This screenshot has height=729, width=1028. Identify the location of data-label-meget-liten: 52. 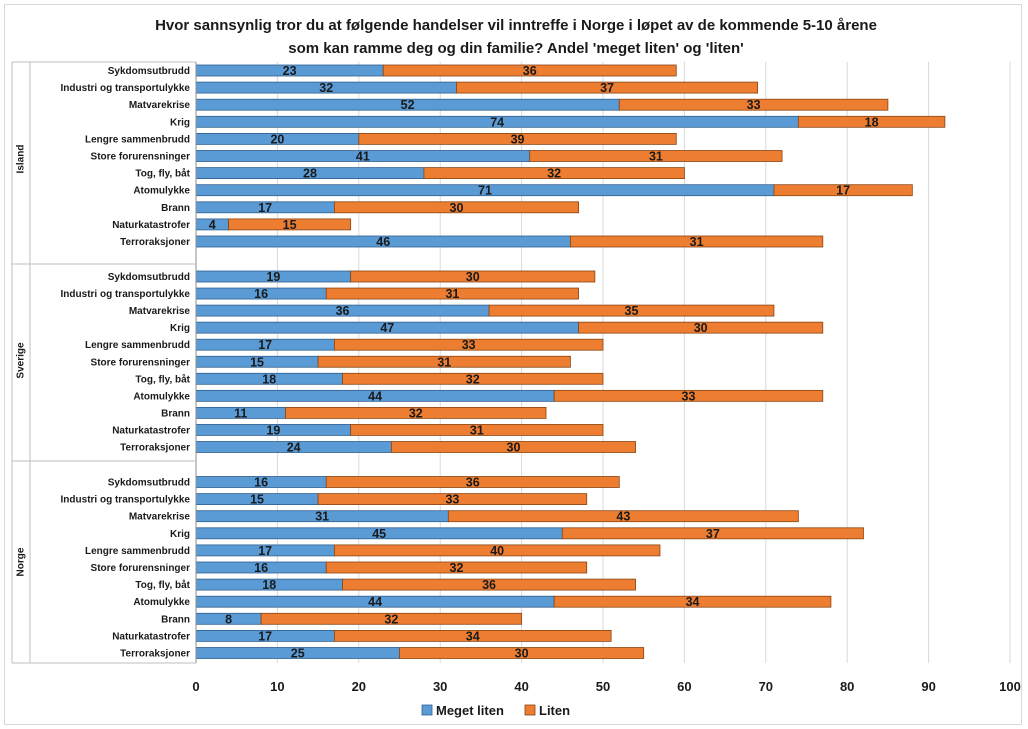
(408, 105).